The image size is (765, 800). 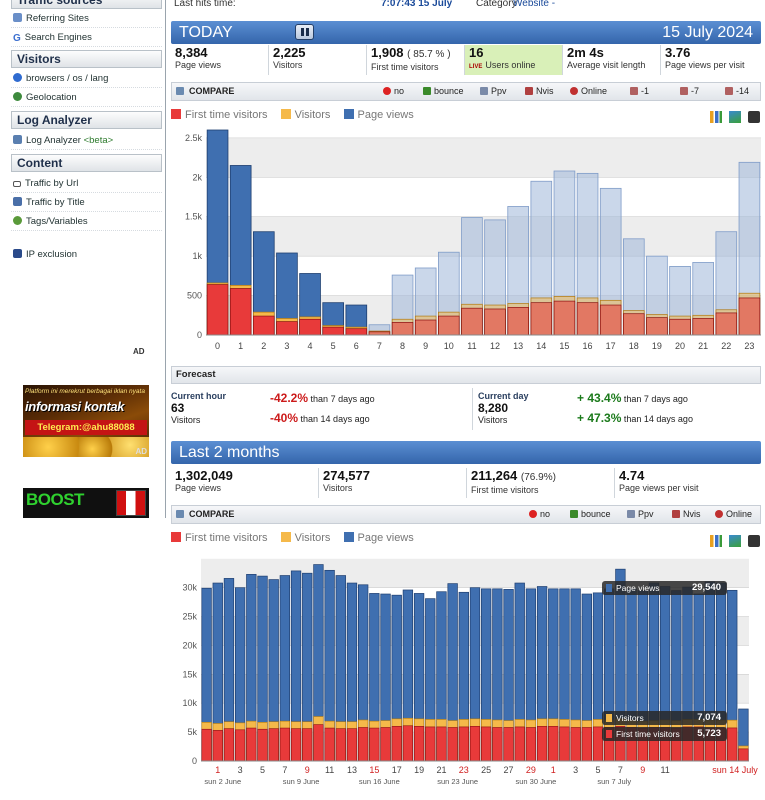 What do you see at coordinates (639, 91) in the screenshot?
I see `compare-minus1: -1` at bounding box center [639, 91].